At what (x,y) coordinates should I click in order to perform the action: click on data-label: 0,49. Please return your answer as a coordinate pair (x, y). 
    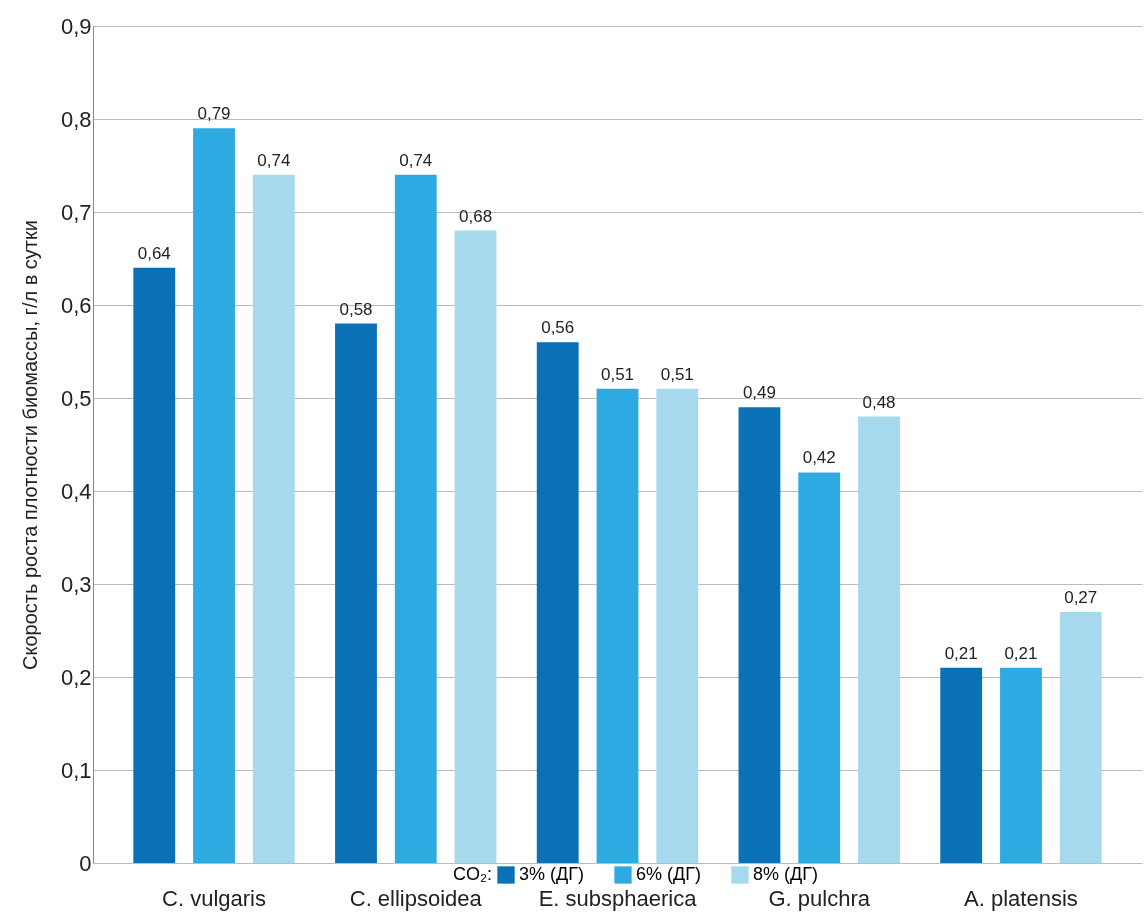
    Looking at the image, I should click on (759, 393).